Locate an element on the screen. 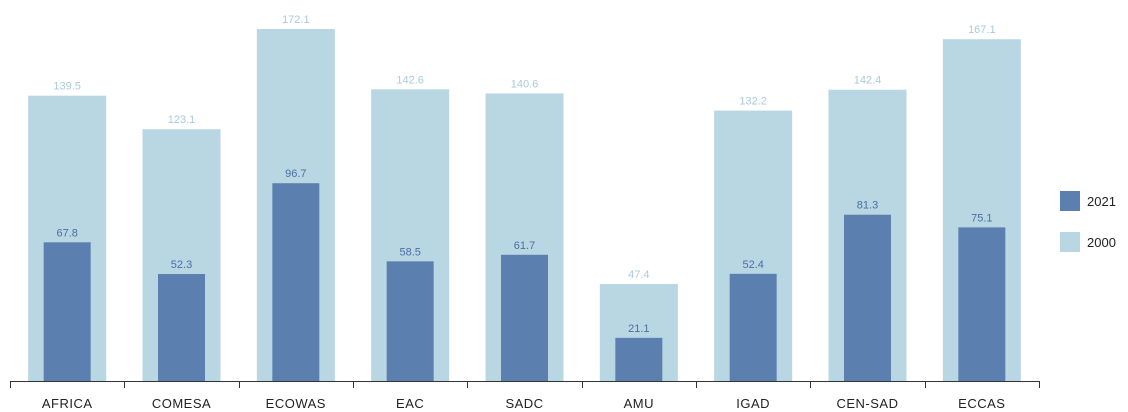 The height and width of the screenshot is (412, 1128). value-label-2000-comesa: 123.1 is located at coordinates (182, 120).